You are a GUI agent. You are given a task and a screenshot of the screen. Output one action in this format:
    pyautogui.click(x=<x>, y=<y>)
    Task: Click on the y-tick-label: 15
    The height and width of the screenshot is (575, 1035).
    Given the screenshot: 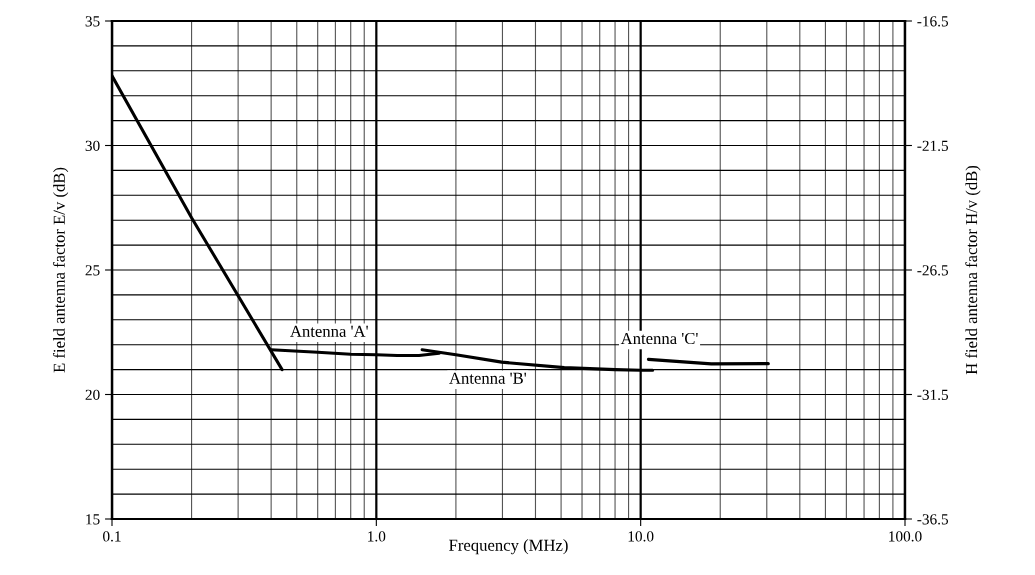 What is the action you would take?
    pyautogui.click(x=93, y=519)
    